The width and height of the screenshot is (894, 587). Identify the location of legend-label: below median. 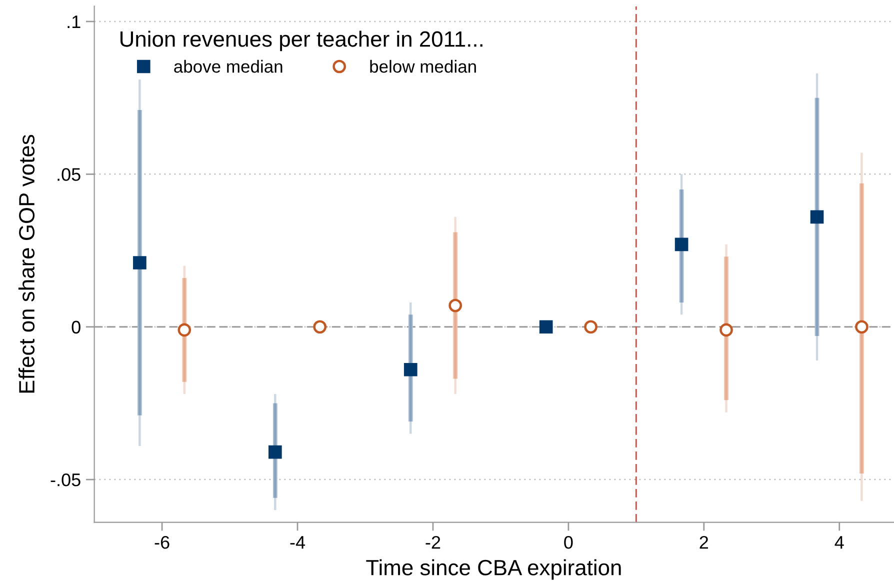
(423, 66).